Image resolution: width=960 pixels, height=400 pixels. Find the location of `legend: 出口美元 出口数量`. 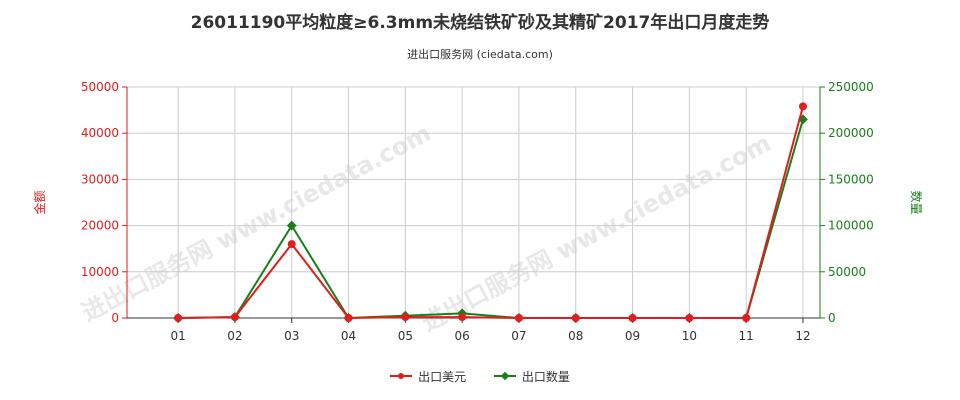

legend: 出口美元 出口数量 is located at coordinates (480, 375).